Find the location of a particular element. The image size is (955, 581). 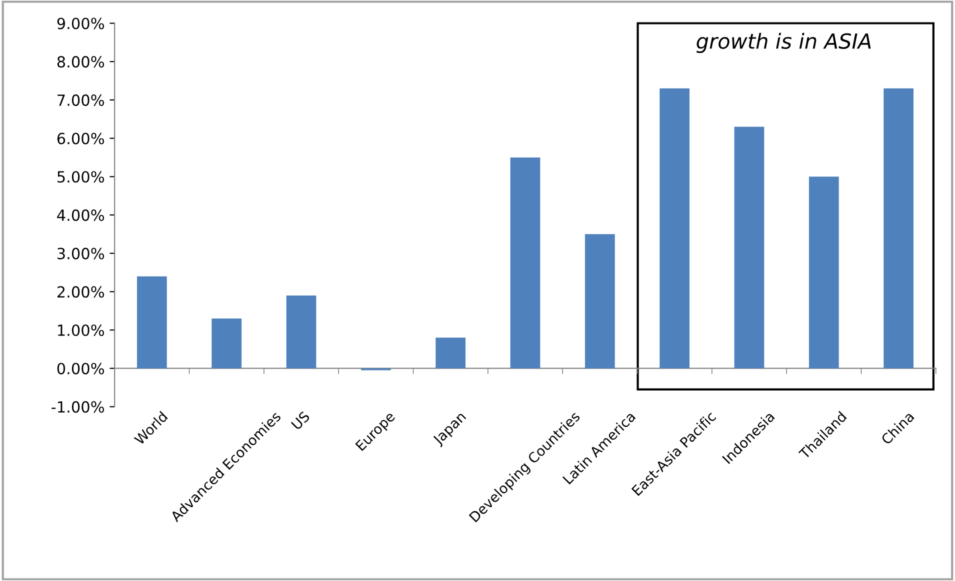

y-tick-label: 8.00% is located at coordinates (80, 62).